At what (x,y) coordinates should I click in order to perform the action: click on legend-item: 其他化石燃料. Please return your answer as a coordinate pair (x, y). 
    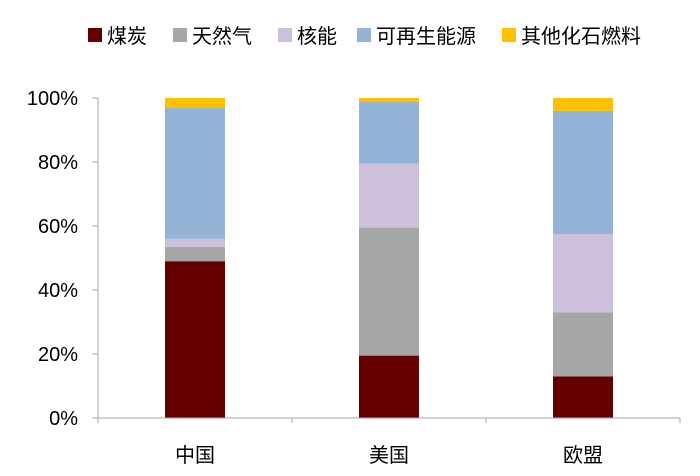
    Looking at the image, I should click on (571, 36).